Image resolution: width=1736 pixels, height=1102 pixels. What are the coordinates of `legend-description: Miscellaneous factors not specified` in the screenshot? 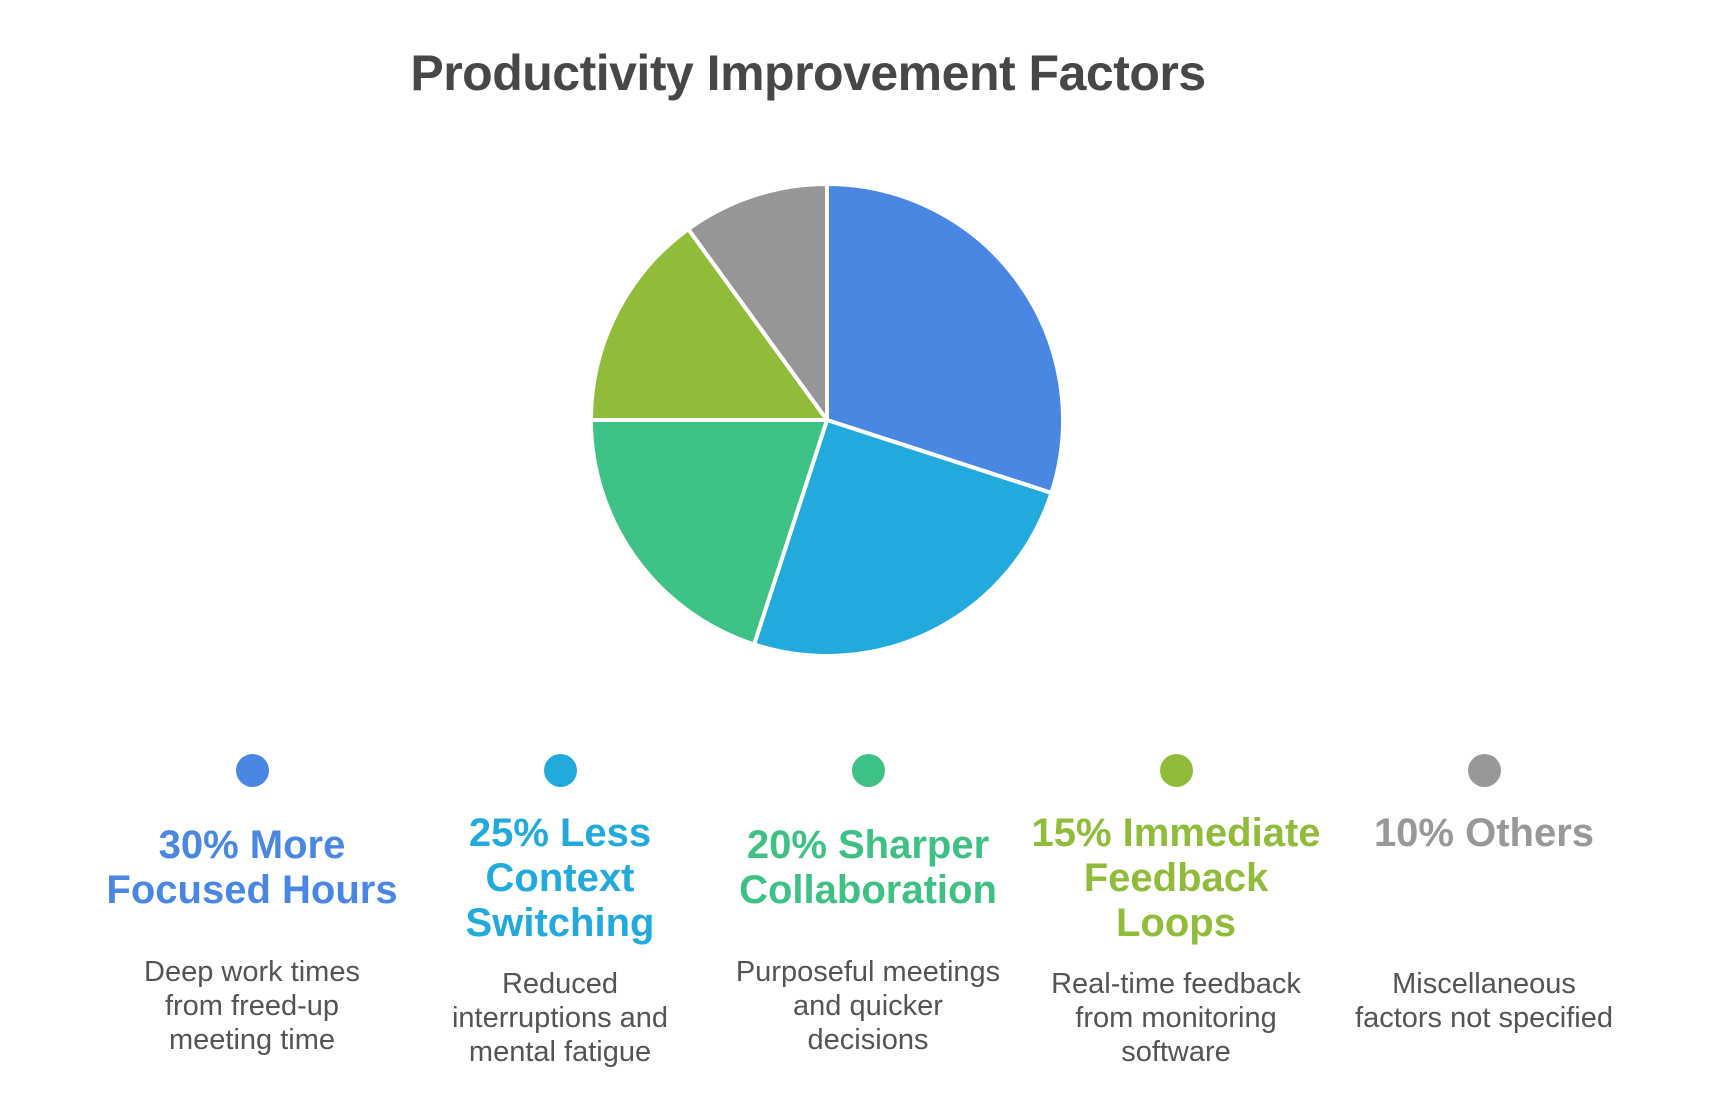 It's located at (1484, 1001).